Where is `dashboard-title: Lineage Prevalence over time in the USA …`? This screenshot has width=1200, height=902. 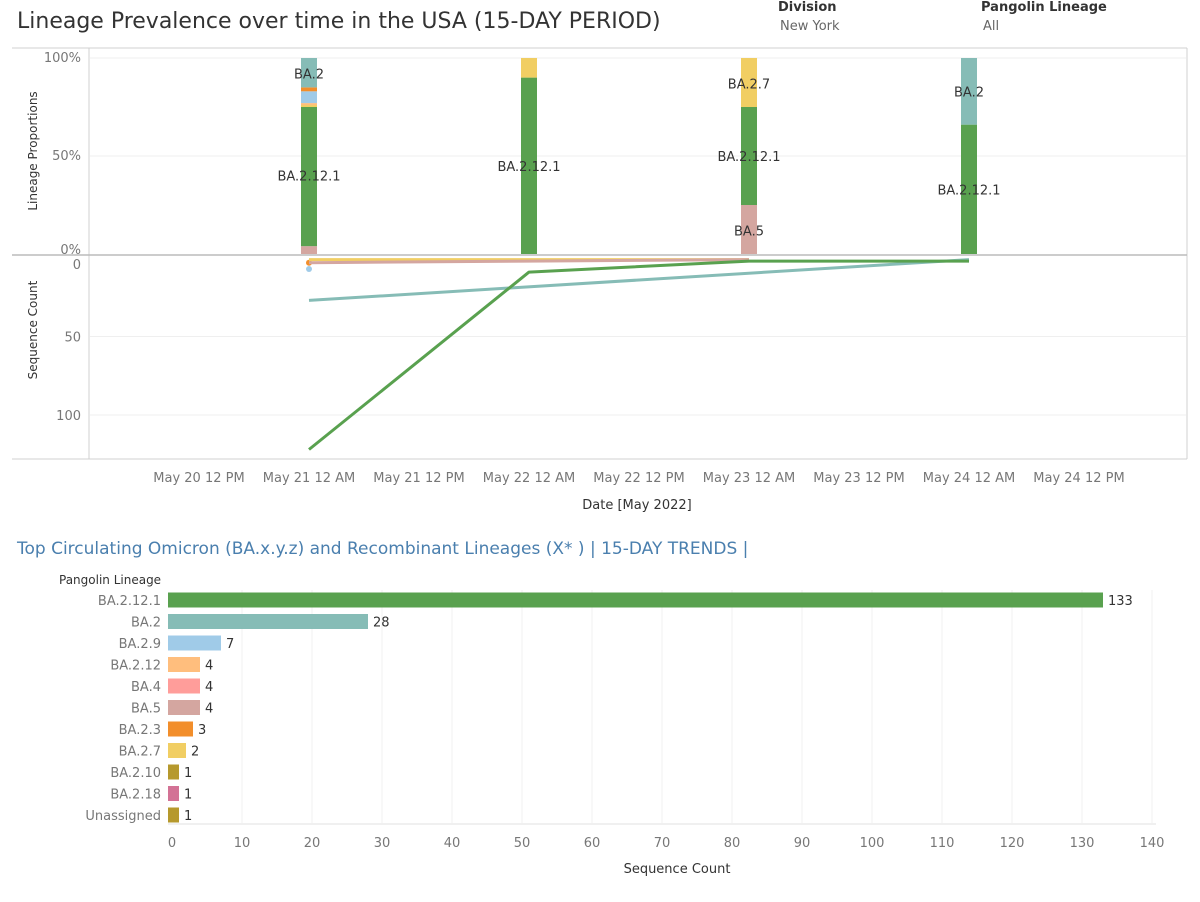 dashboard-title: Lineage Prevalence over time in the USA … is located at coordinates (339, 21).